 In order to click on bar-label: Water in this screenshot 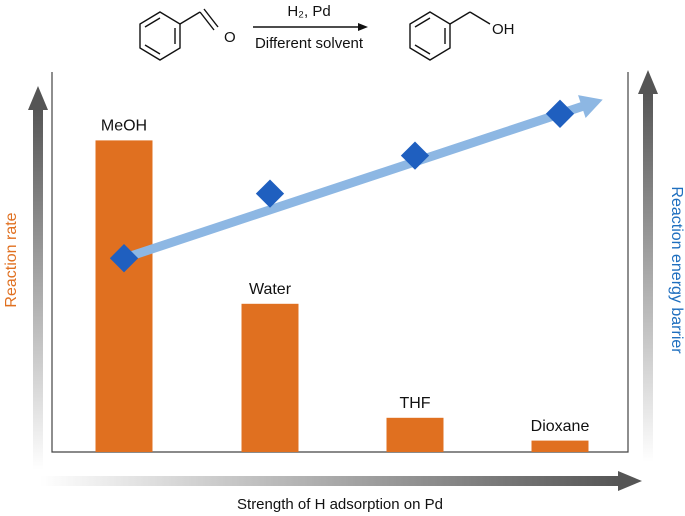, I will do `click(270, 289)`.